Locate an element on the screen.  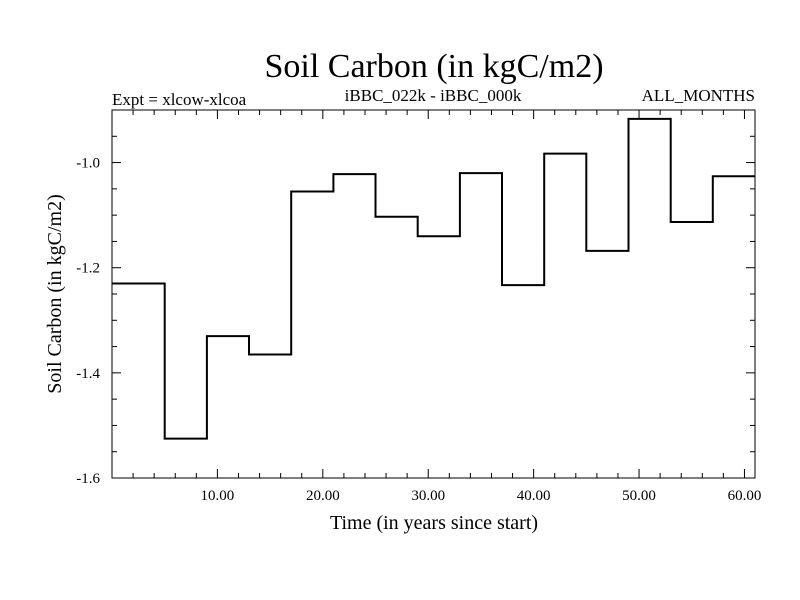
x-axis-label: Time (in years since start) is located at coordinates (434, 523).